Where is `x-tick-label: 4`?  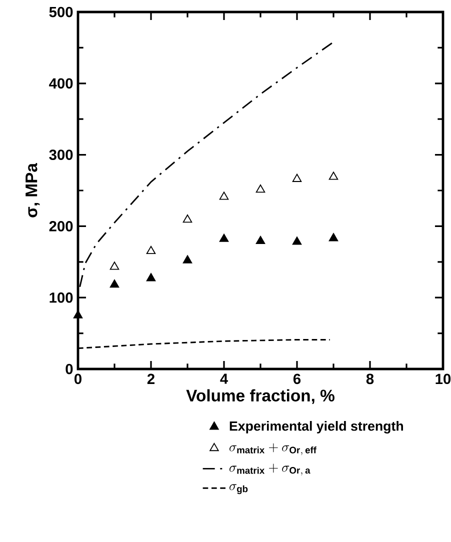
x-tick-label: 4 is located at coordinates (224, 379).